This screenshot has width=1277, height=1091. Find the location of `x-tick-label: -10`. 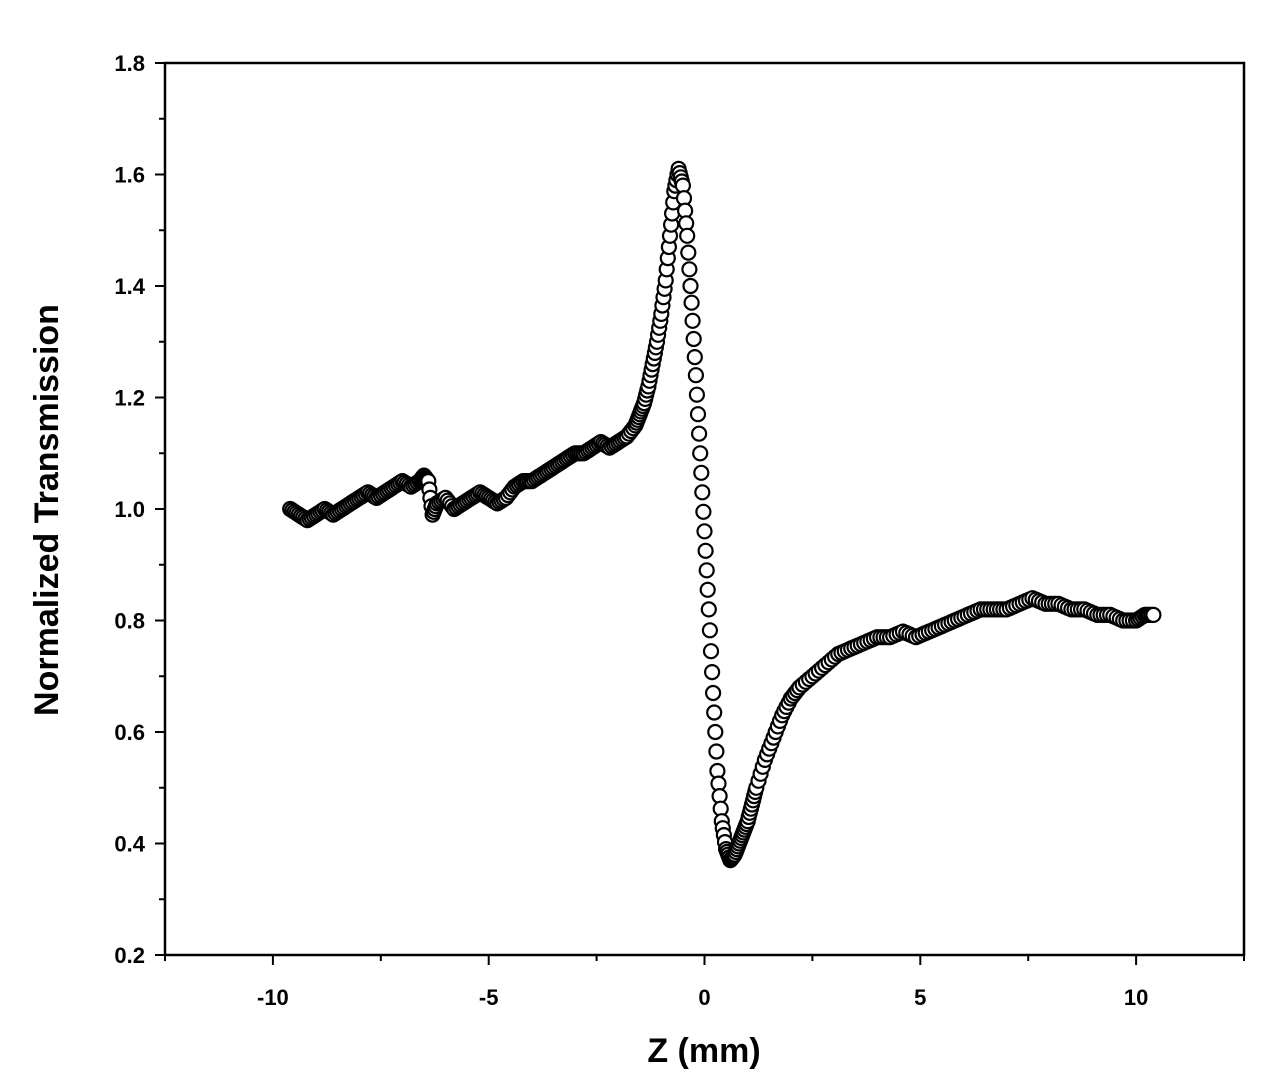

x-tick-label: -10 is located at coordinates (273, 997).